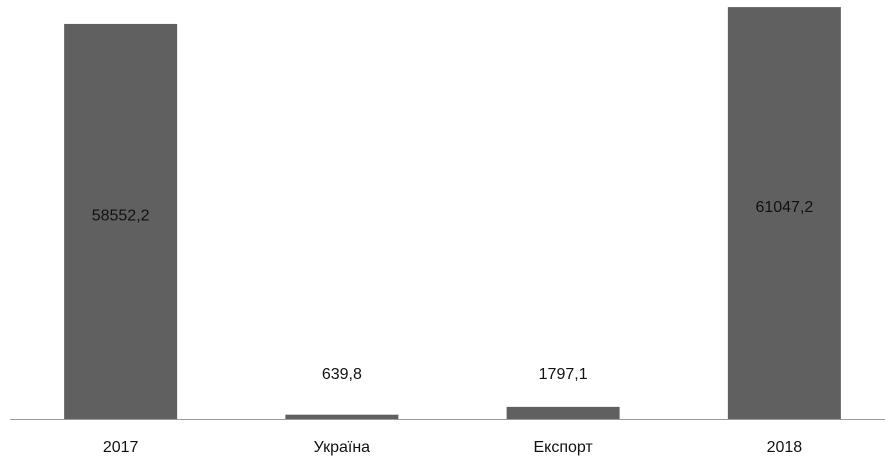 Image resolution: width=885 pixels, height=456 pixels. Describe the element at coordinates (121, 215) in the screenshot. I see `data-label-0: 58552,2` at that location.